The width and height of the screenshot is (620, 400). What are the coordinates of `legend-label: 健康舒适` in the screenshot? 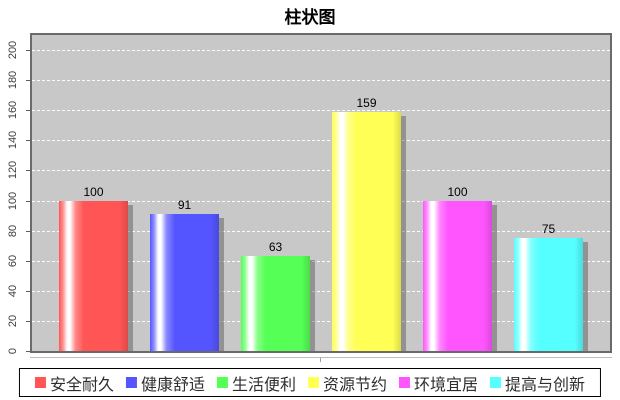 It's located at (172, 385).